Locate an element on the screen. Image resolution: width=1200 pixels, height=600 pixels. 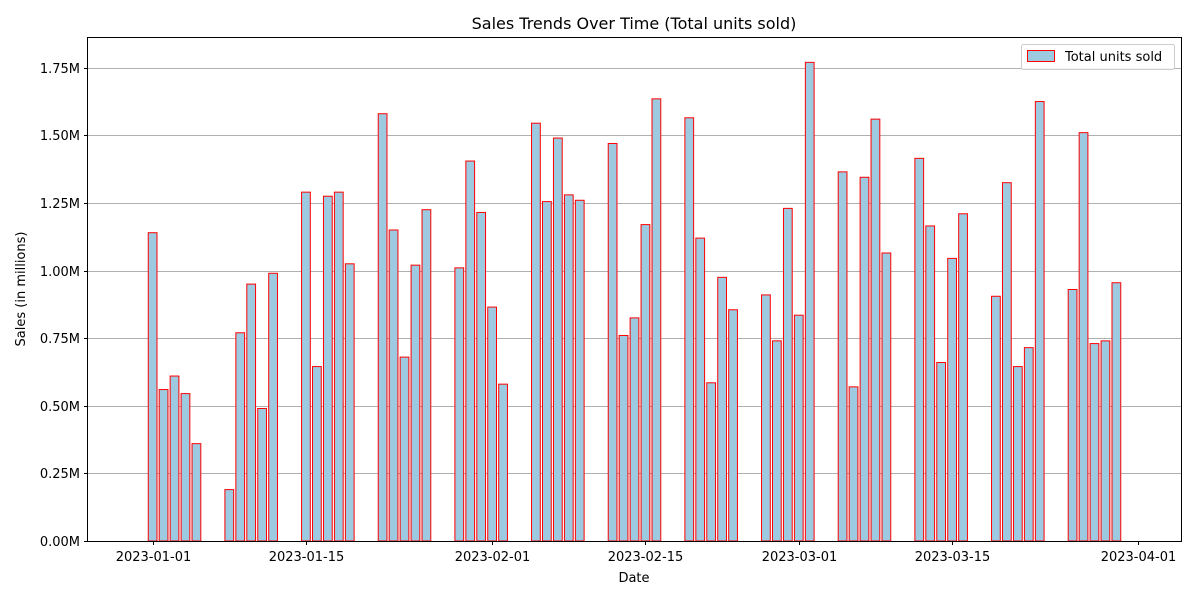
y-tick-label: 0.00M is located at coordinates (60, 542).